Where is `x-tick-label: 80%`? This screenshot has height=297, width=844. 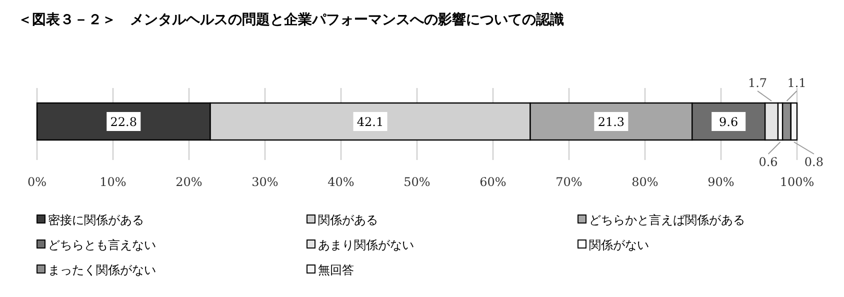 x-tick-label: 80% is located at coordinates (645, 182).